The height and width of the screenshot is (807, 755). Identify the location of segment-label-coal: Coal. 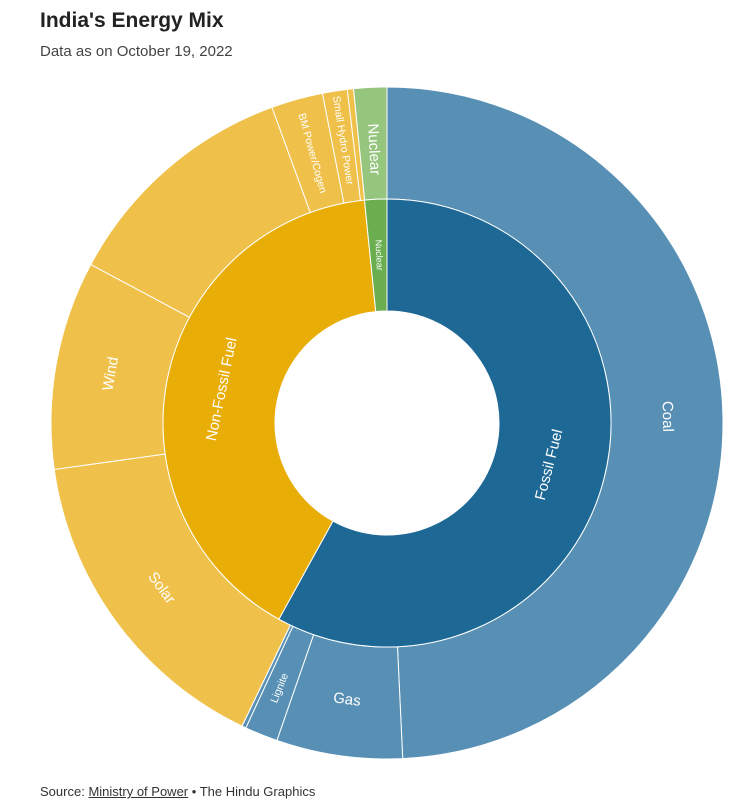
(668, 416).